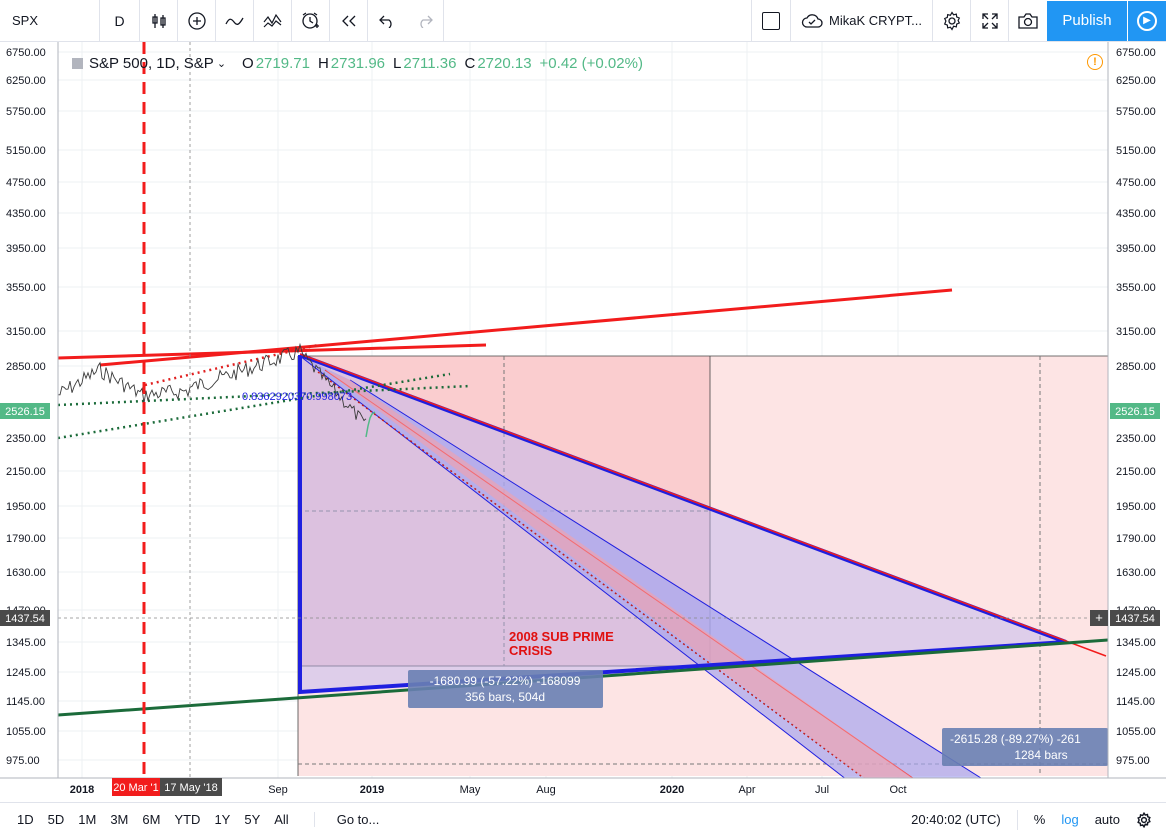 The image size is (1166, 836). What do you see at coordinates (812, 20) in the screenshot?
I see `cloud-icon` at bounding box center [812, 20].